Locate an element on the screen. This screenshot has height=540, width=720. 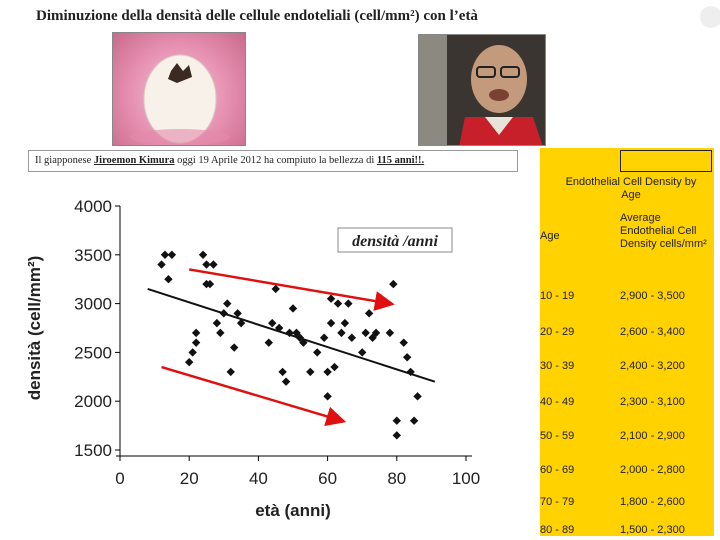
x-tick-label: 80 is located at coordinates (396, 478).